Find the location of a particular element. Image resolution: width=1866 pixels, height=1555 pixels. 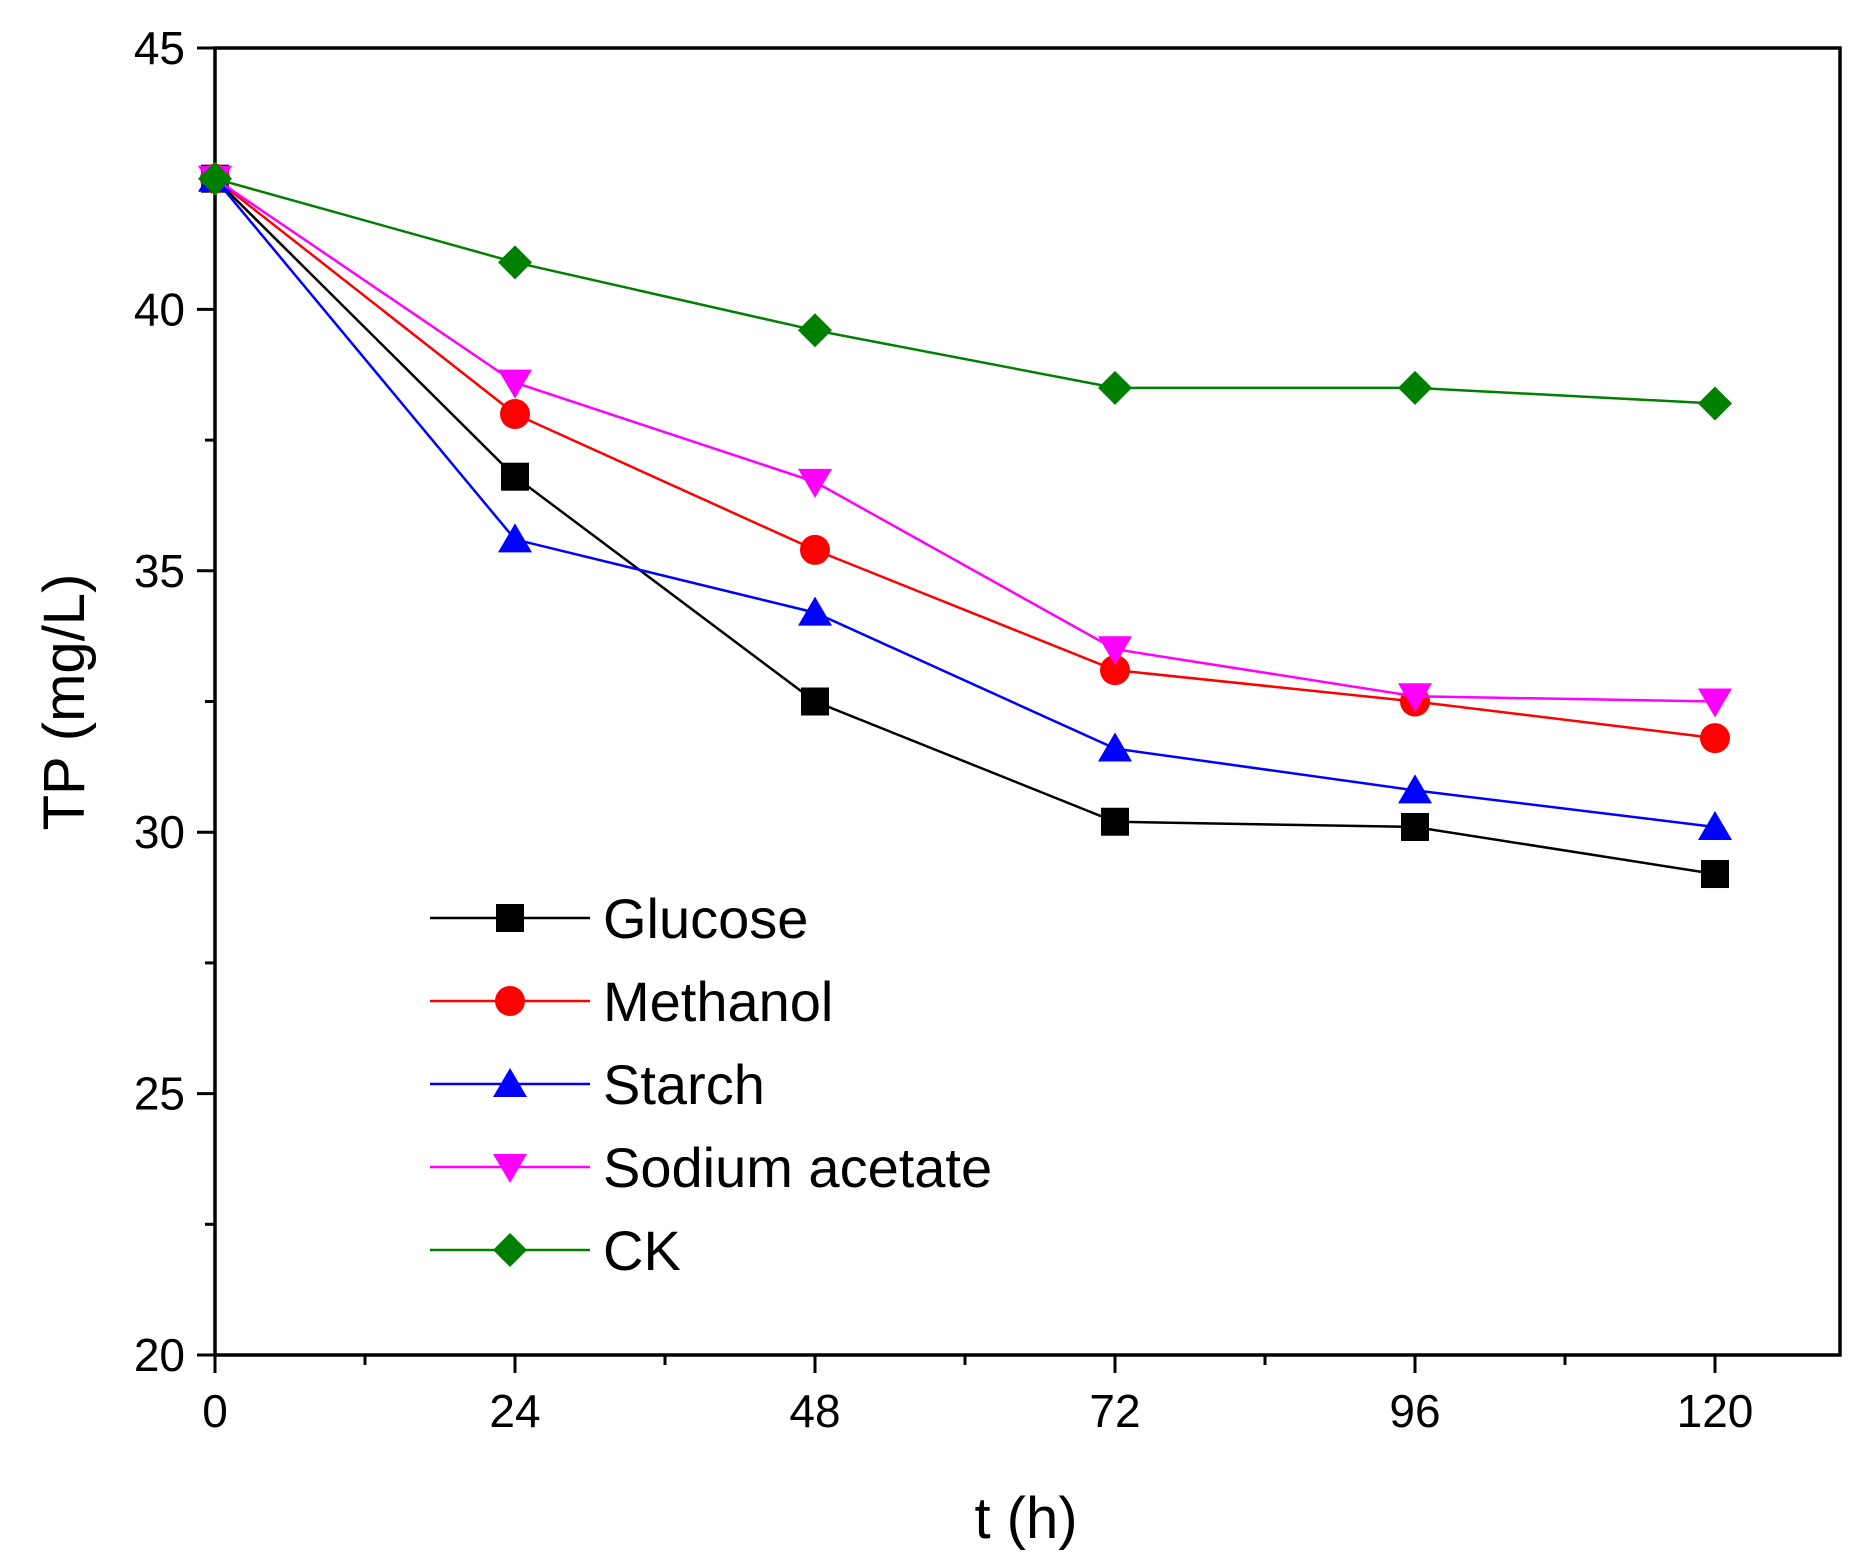

legend-label: Starch is located at coordinates (684, 1084).